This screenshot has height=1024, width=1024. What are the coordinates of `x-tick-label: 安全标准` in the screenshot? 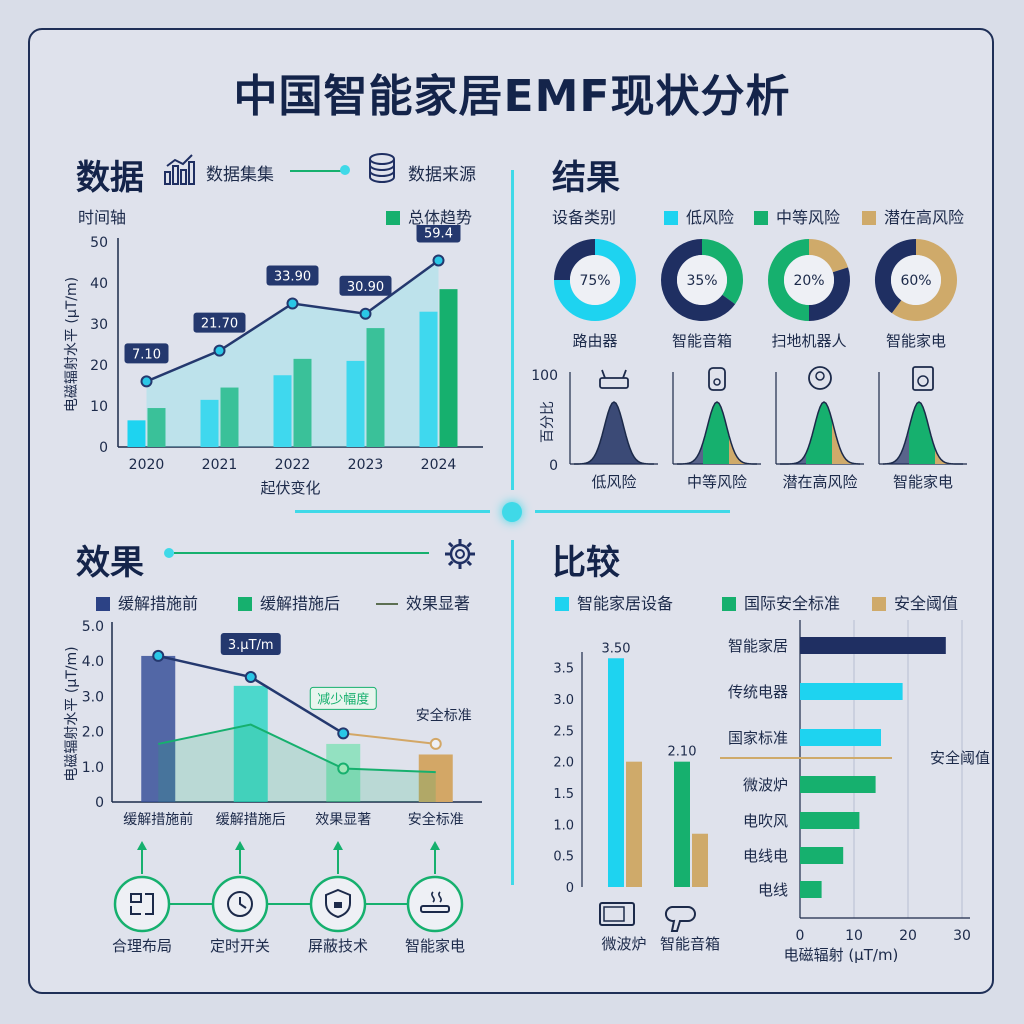 It's located at (436, 819).